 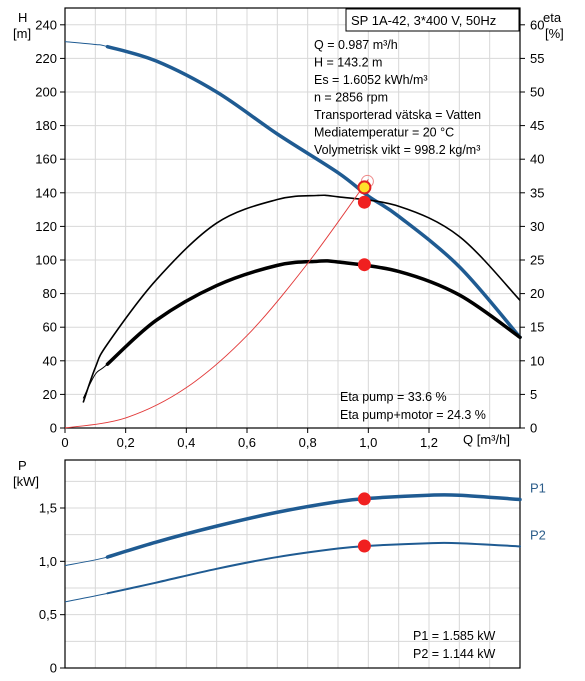 What do you see at coordinates (533, 394) in the screenshot?
I see `top-y2-tick-label: 5` at bounding box center [533, 394].